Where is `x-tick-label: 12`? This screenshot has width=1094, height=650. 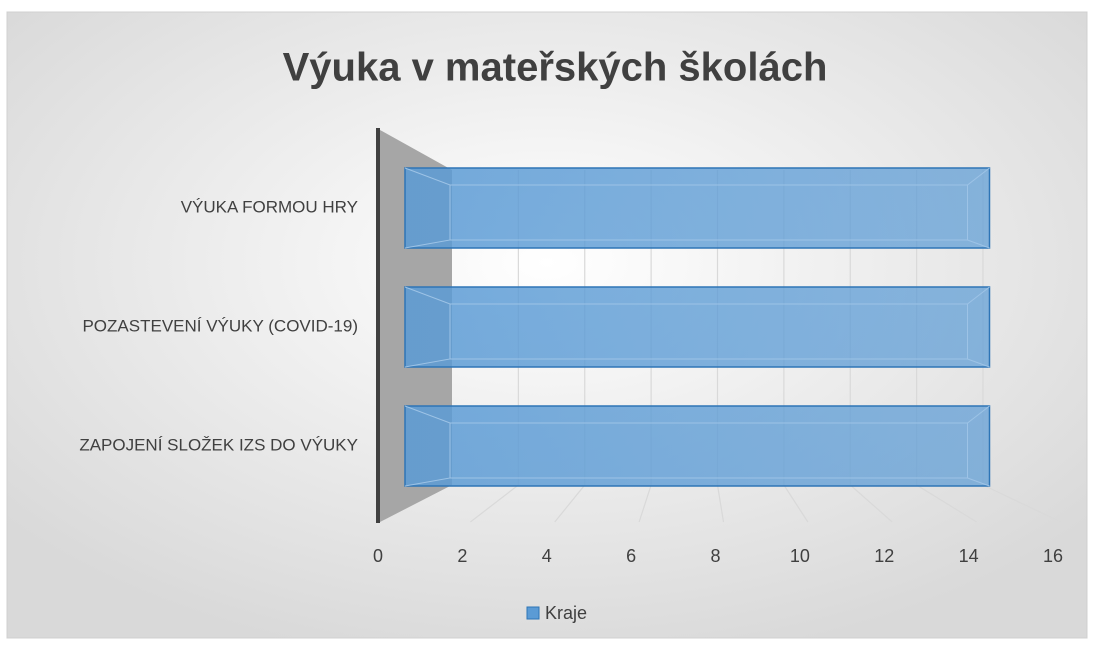 x-tick-label: 12 is located at coordinates (884, 556).